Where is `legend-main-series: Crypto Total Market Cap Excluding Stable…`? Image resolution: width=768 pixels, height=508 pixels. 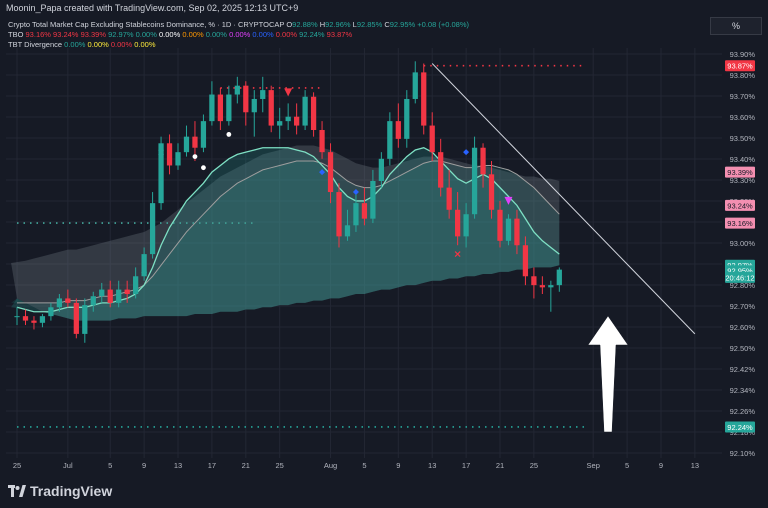
legend-main-series: Crypto Total Market Cap Excluding Stable… is located at coordinates (238, 25).